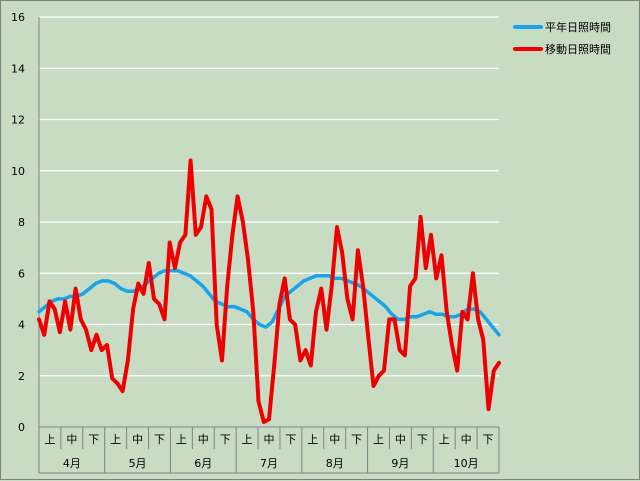 The height and width of the screenshot is (481, 640). I want to click on y-tick-label: 0, so click(21, 427).